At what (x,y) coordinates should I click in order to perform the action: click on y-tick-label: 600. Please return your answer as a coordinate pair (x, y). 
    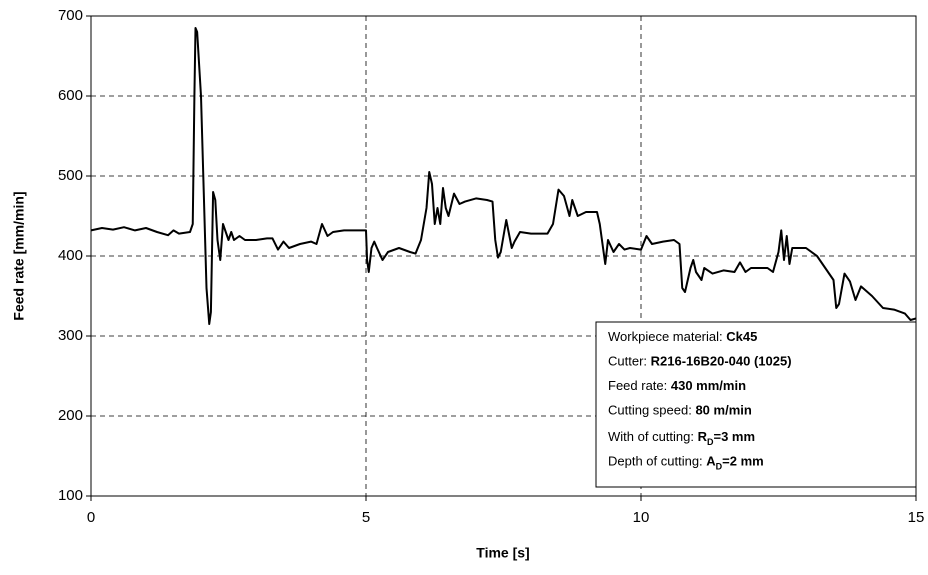
    Looking at the image, I should click on (70, 95).